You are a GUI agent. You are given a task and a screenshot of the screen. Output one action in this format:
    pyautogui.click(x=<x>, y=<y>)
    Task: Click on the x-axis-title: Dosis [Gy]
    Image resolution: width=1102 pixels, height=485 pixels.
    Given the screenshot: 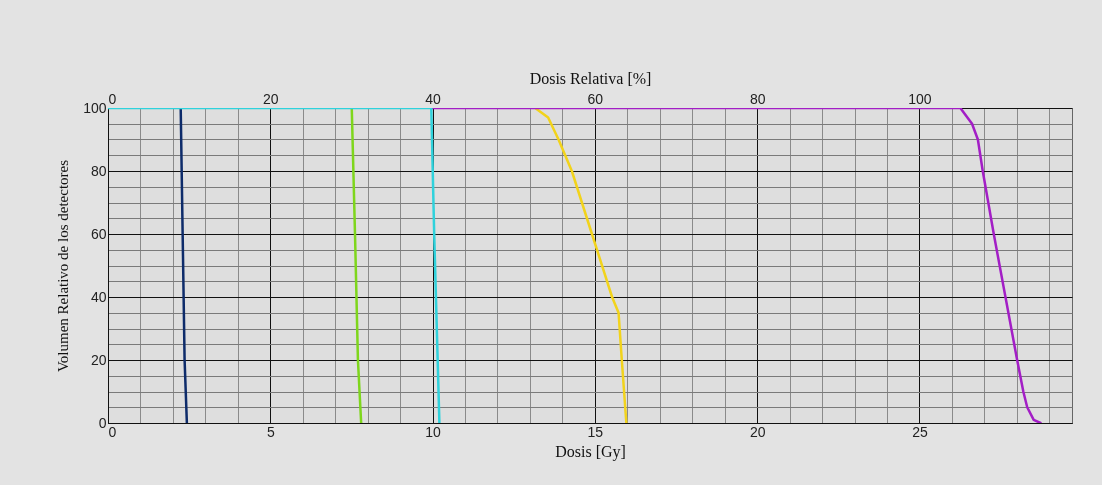 What is the action you would take?
    pyautogui.click(x=590, y=451)
    